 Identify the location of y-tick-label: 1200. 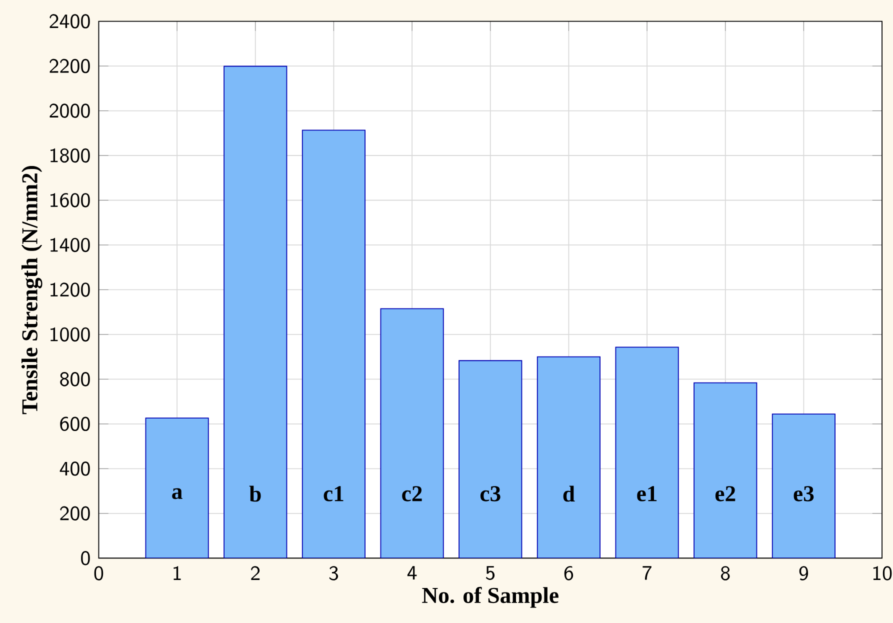
(70, 289).